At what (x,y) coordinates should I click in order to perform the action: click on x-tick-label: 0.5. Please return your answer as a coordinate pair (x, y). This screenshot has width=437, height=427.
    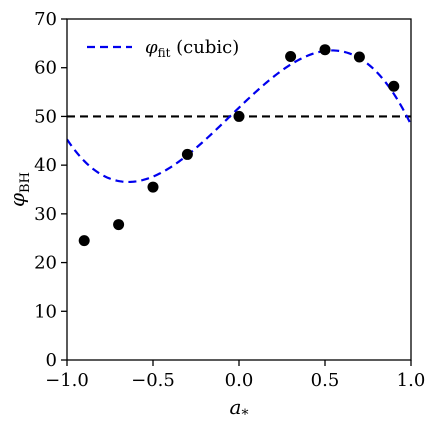
    Looking at the image, I should click on (325, 380).